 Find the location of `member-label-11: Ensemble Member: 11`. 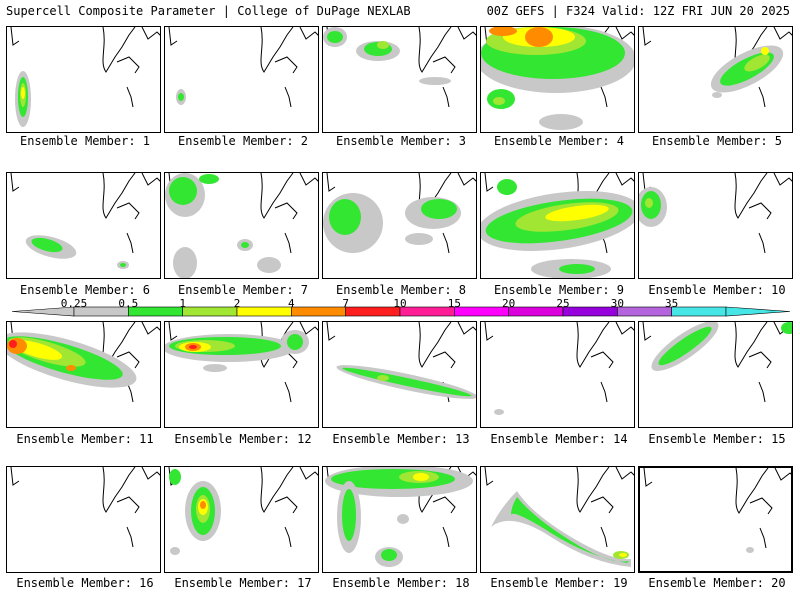

member-label-11: Ensemble Member: 11 is located at coordinates (85, 439).